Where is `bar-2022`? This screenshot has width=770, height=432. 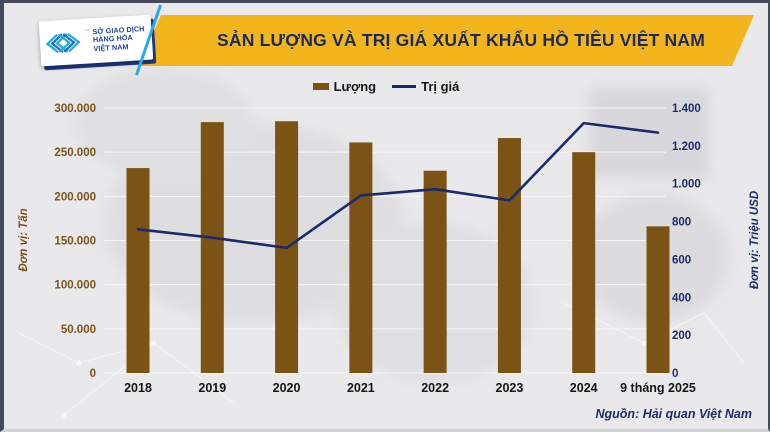
bar-2022 is located at coordinates (435, 271).